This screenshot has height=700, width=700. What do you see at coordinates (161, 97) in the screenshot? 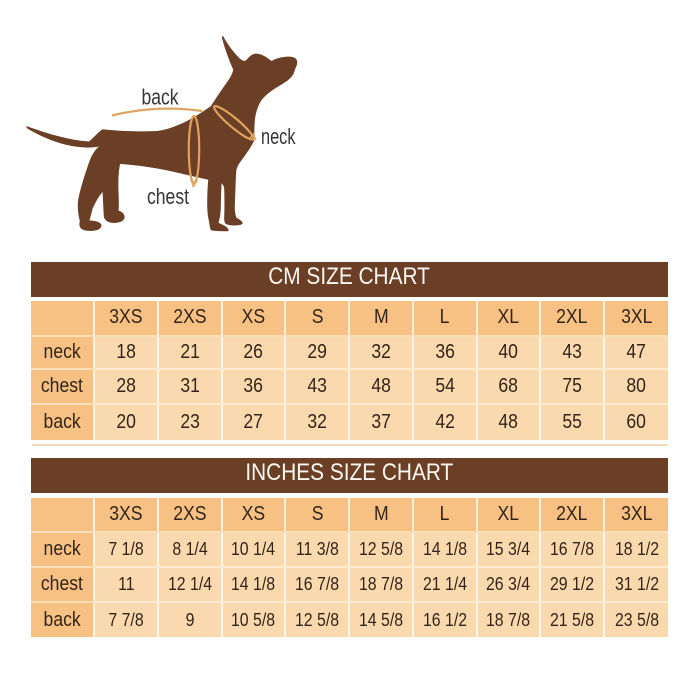
I see `svg-text: back` at bounding box center [161, 97].